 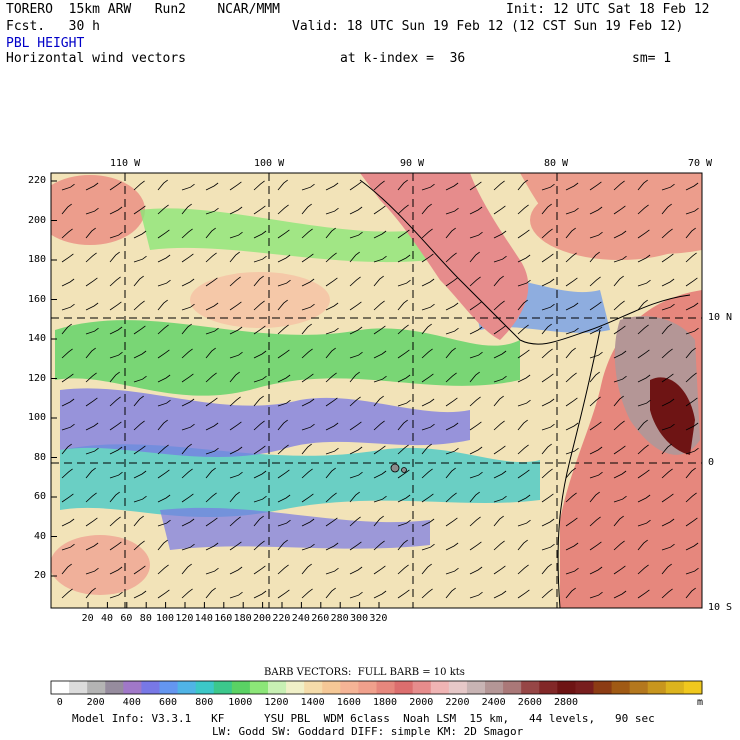 What do you see at coordinates (300, 618) in the screenshot?
I see `x-index-label: 240` at bounding box center [300, 618].